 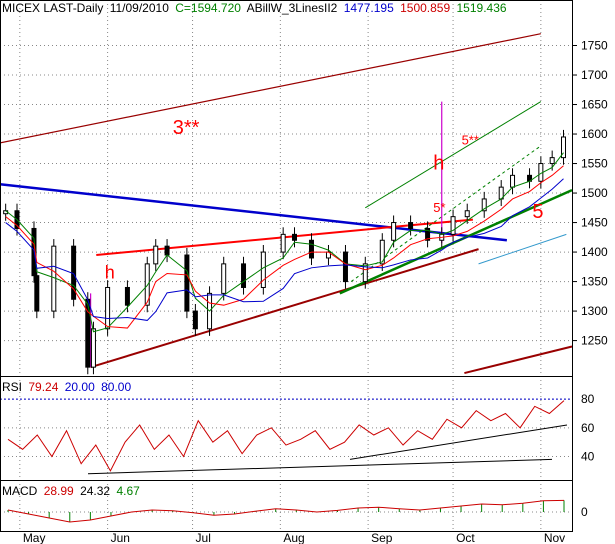 I want to click on teal-line, so click(x=522, y=249).